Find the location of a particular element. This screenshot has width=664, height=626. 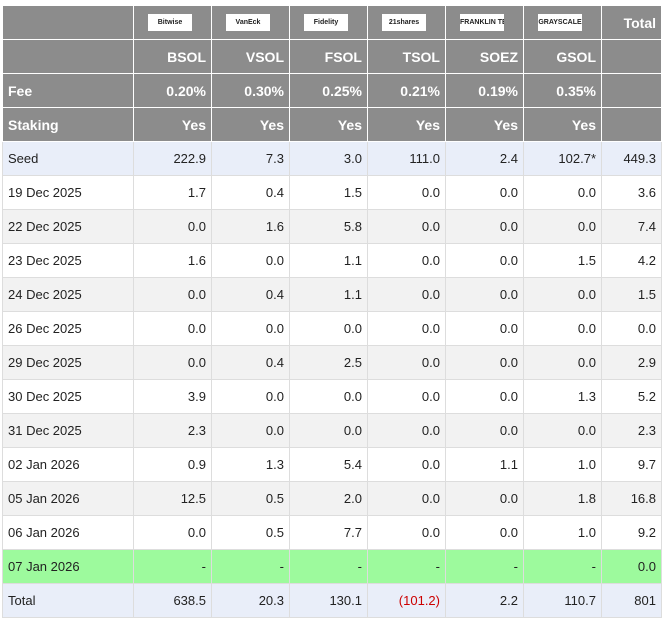

data-row: 07 Jan 2026- - - - - -0.0 is located at coordinates (332, 566).